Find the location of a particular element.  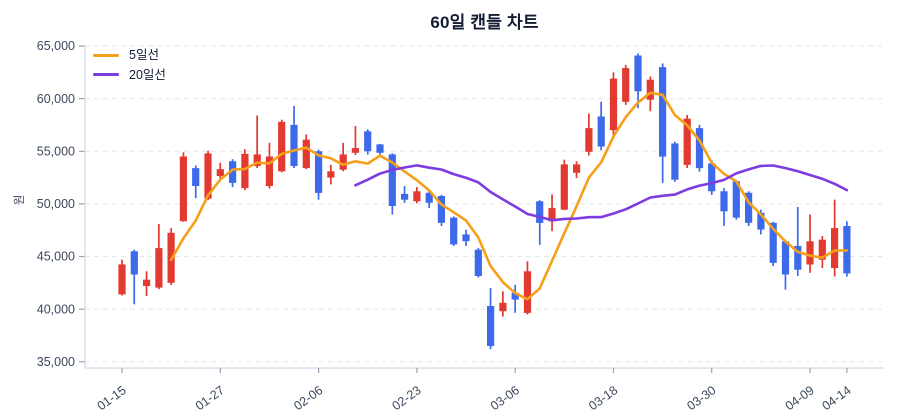

y-tick-label: 50,000 is located at coordinates (56, 204).